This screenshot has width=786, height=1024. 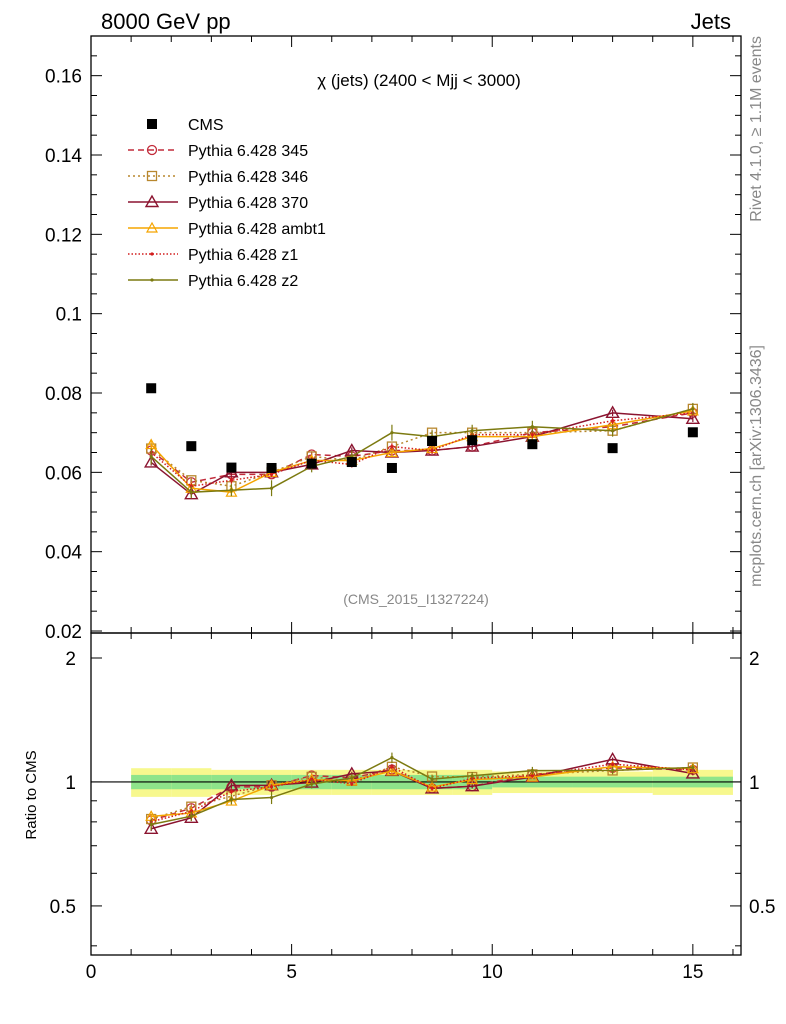 I want to click on y-tick-label: 0.04, so click(x=63, y=553).